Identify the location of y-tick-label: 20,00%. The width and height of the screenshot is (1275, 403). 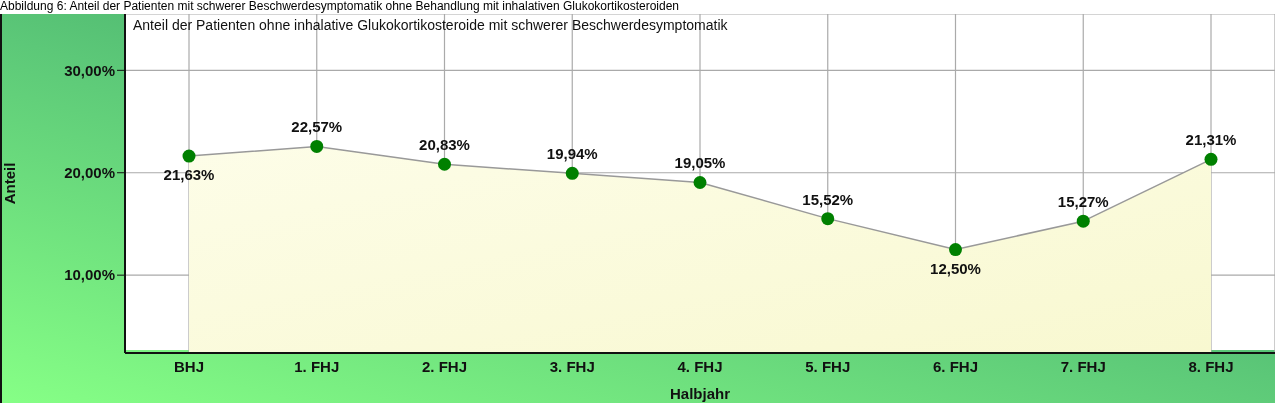
(89, 173).